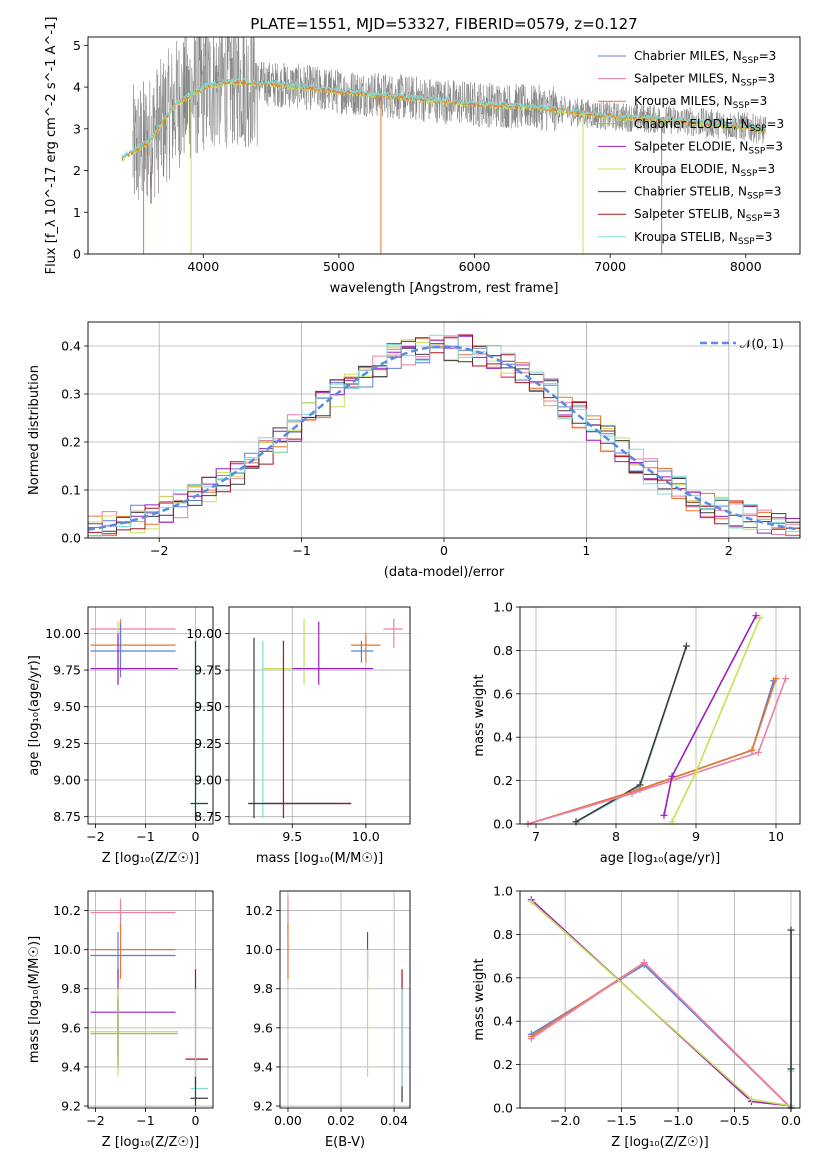 The width and height of the screenshot is (819, 1170). I want to click on y-tick-label: 0.2, so click(503, 780).